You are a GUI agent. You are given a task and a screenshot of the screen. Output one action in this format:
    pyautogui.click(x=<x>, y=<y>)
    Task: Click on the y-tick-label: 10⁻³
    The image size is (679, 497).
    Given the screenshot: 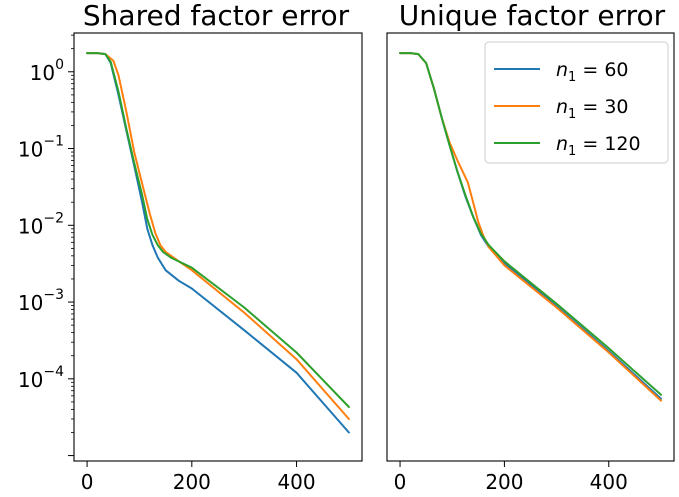 What is the action you would take?
    pyautogui.click(x=41, y=301)
    